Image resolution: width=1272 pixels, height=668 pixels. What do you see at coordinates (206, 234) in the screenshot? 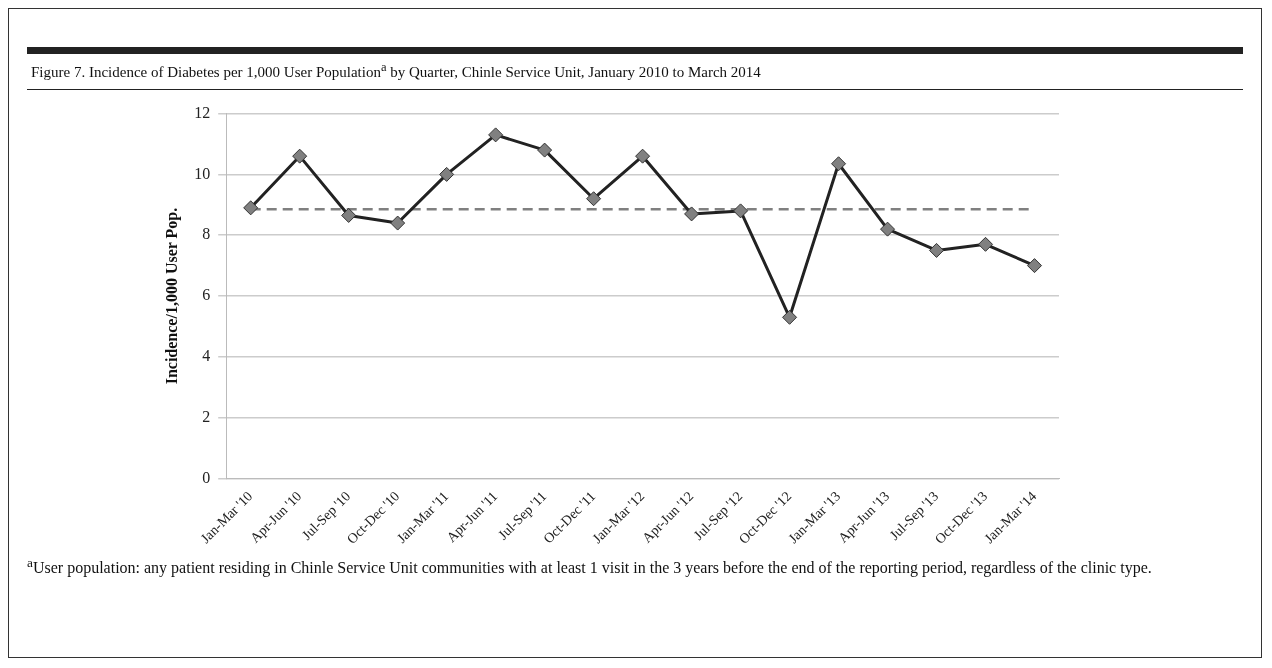
I see `y-tick-label: 8` at bounding box center [206, 234].